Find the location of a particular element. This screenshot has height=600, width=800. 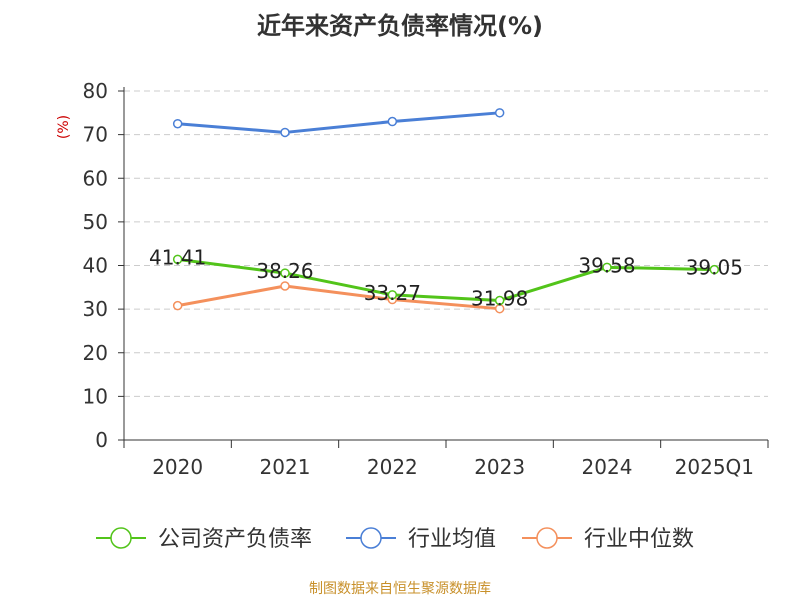

x-tick-label: 2020 is located at coordinates (177, 467).